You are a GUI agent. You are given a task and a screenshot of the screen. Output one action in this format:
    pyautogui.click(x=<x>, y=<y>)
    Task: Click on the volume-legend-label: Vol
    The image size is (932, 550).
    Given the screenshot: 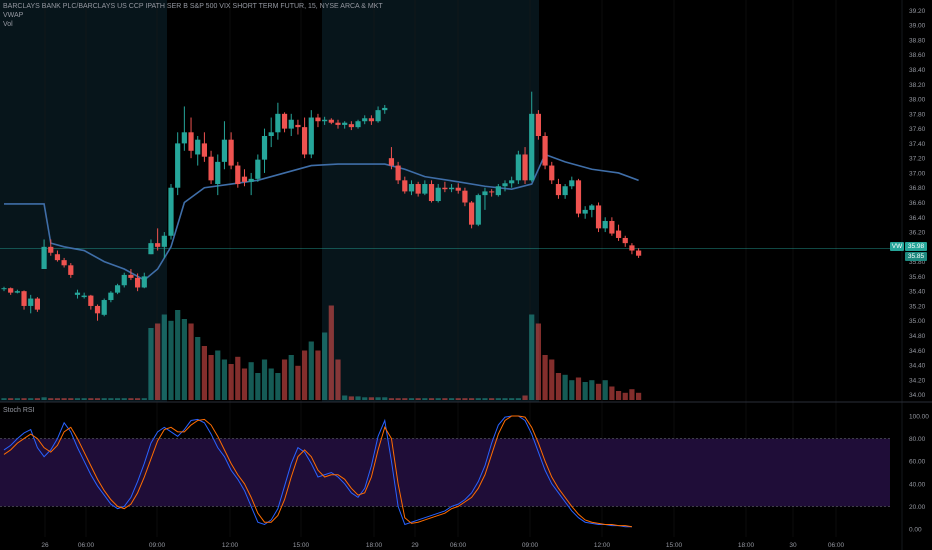 What is the action you would take?
    pyautogui.click(x=8, y=24)
    